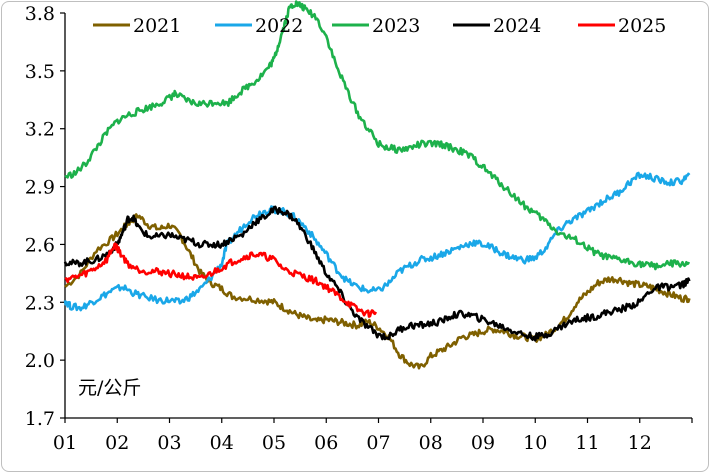 The width and height of the screenshot is (710, 473). I want to click on x-tick-label: 02, so click(117, 443).